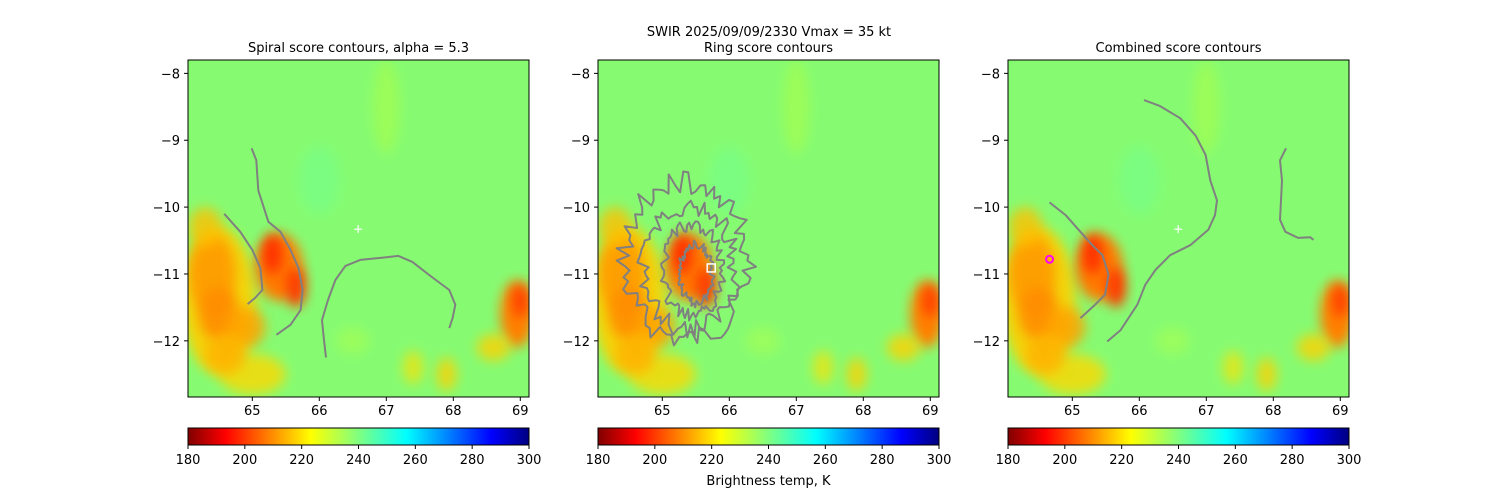  What do you see at coordinates (358, 48) in the screenshot?
I see `panel-title: Spiral score contours, alpha = 5.3` at bounding box center [358, 48].